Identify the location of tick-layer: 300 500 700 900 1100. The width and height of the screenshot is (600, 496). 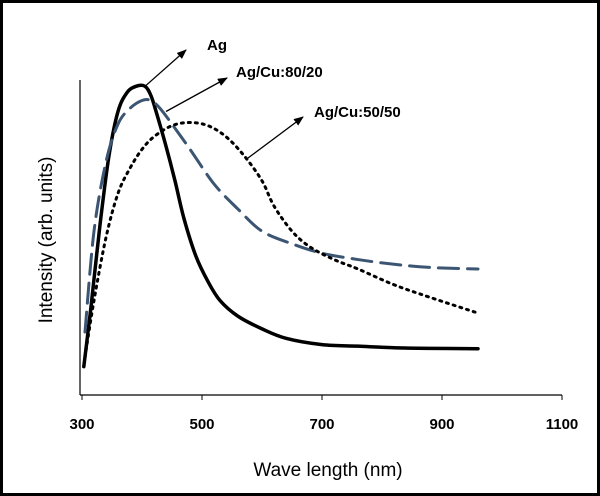
(323, 414).